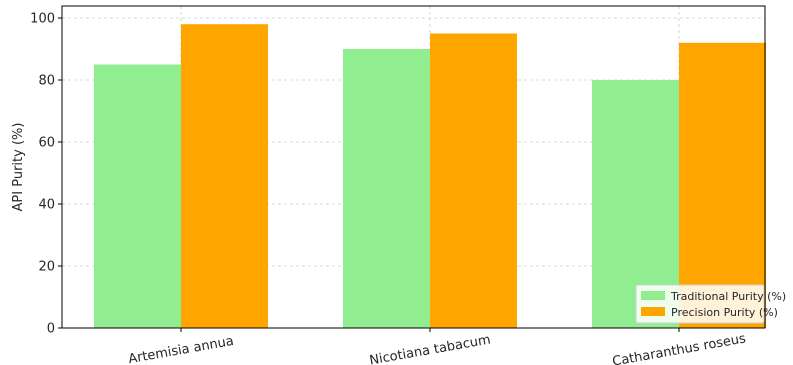  What do you see at coordinates (46, 174) in the screenshot?
I see `y-ticks: 0 20 40 60 80 100` at bounding box center [46, 174].